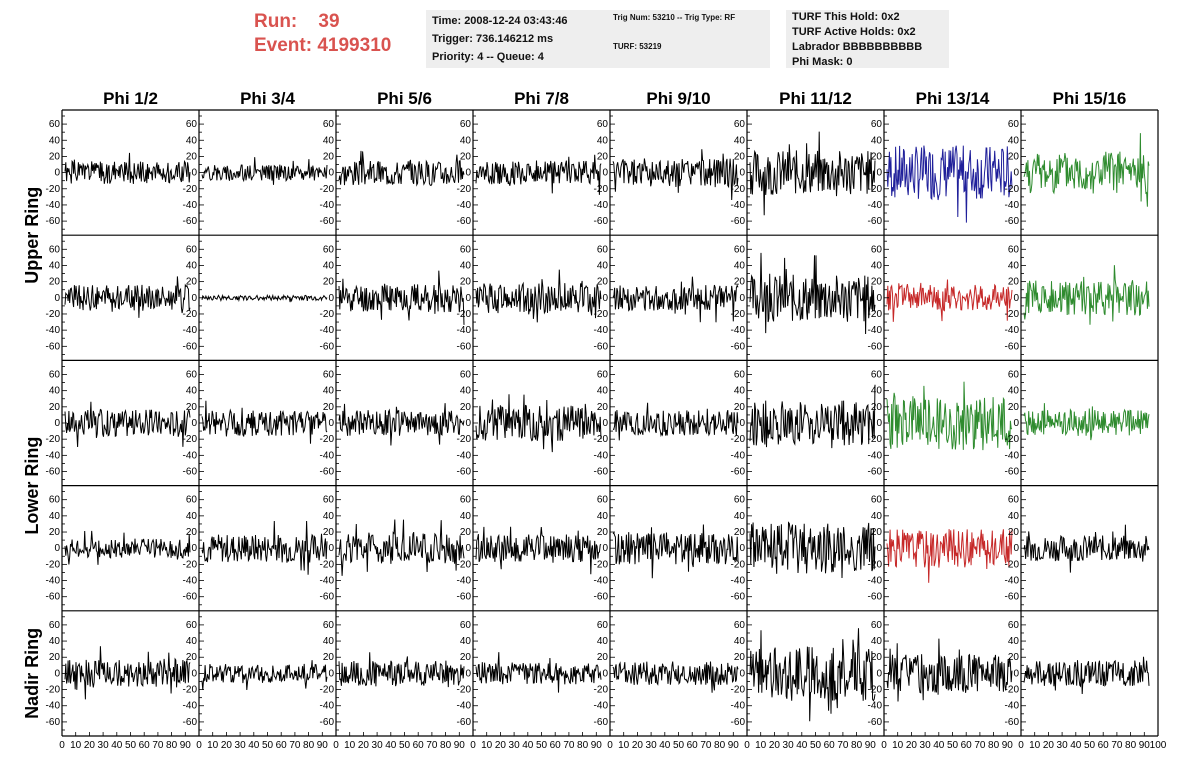 The width and height of the screenshot is (1196, 772). I want to click on run-value: 39, so click(329, 21).